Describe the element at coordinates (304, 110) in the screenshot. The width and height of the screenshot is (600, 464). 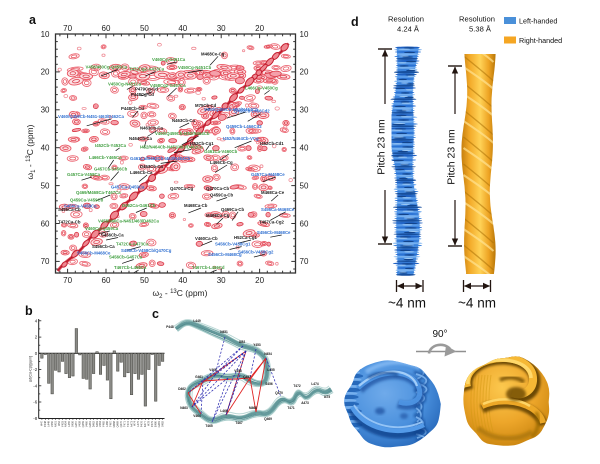
I see `svg-text: 30` at that location.